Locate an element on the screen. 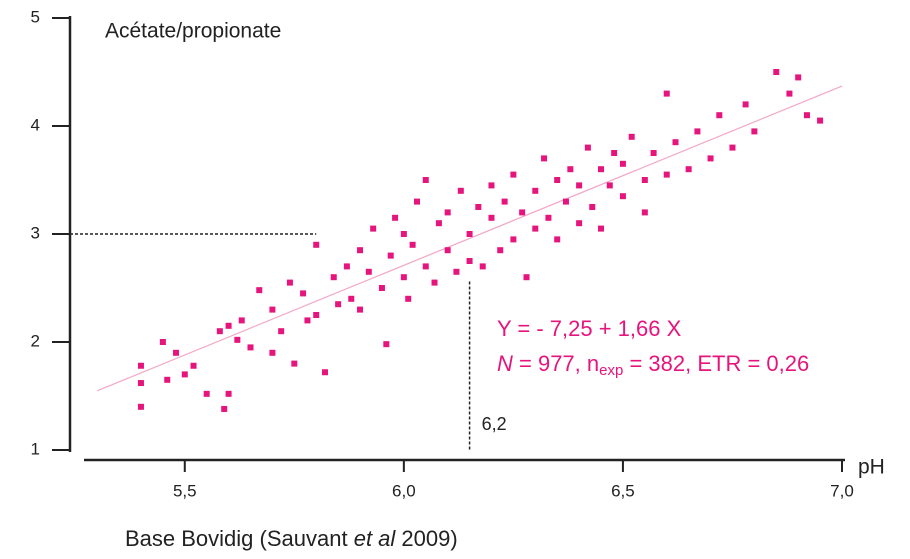 The height and width of the screenshot is (559, 910). y-tick-label: 3 is located at coordinates (35, 232).